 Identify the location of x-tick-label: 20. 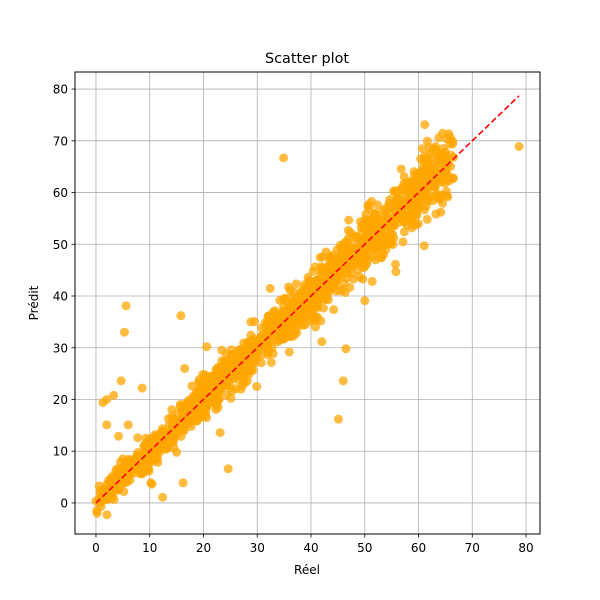
(203, 548).